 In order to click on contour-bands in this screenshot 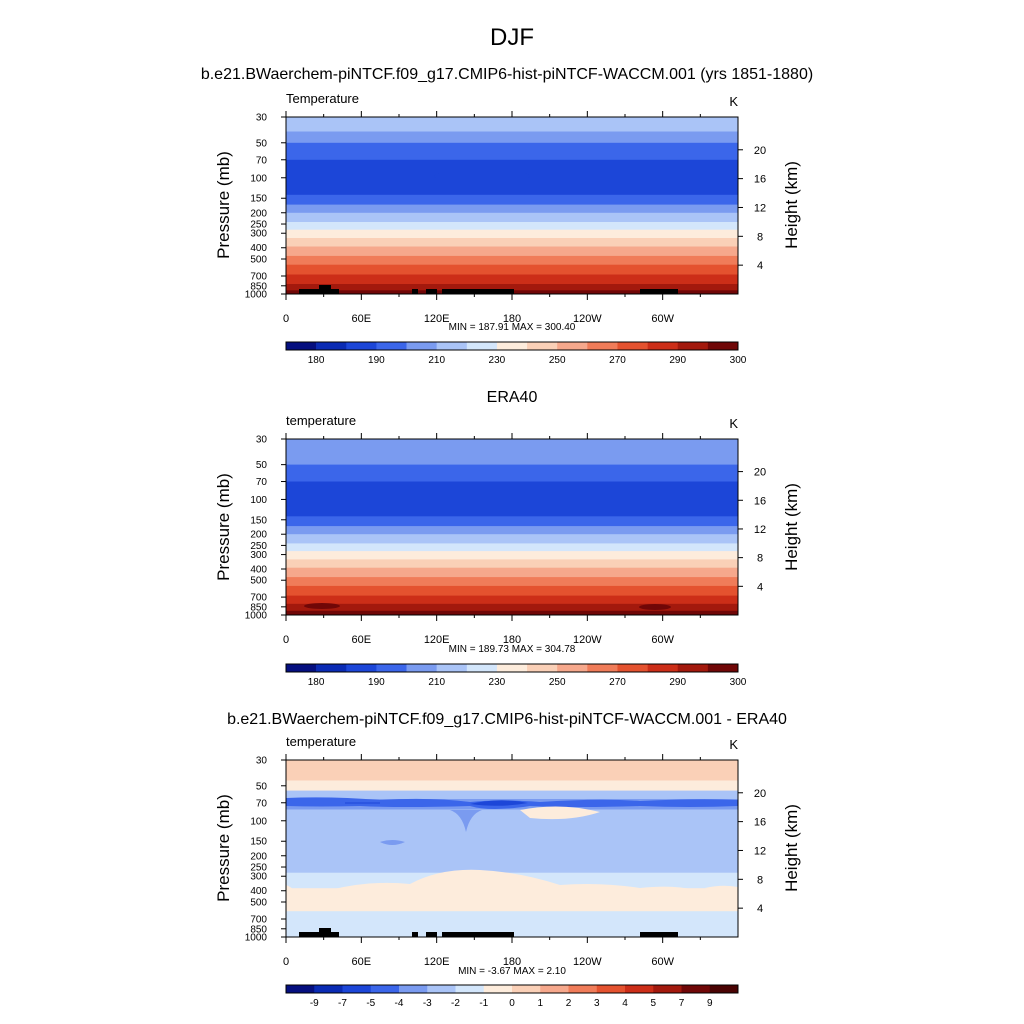, I will do `click(512, 848)`.